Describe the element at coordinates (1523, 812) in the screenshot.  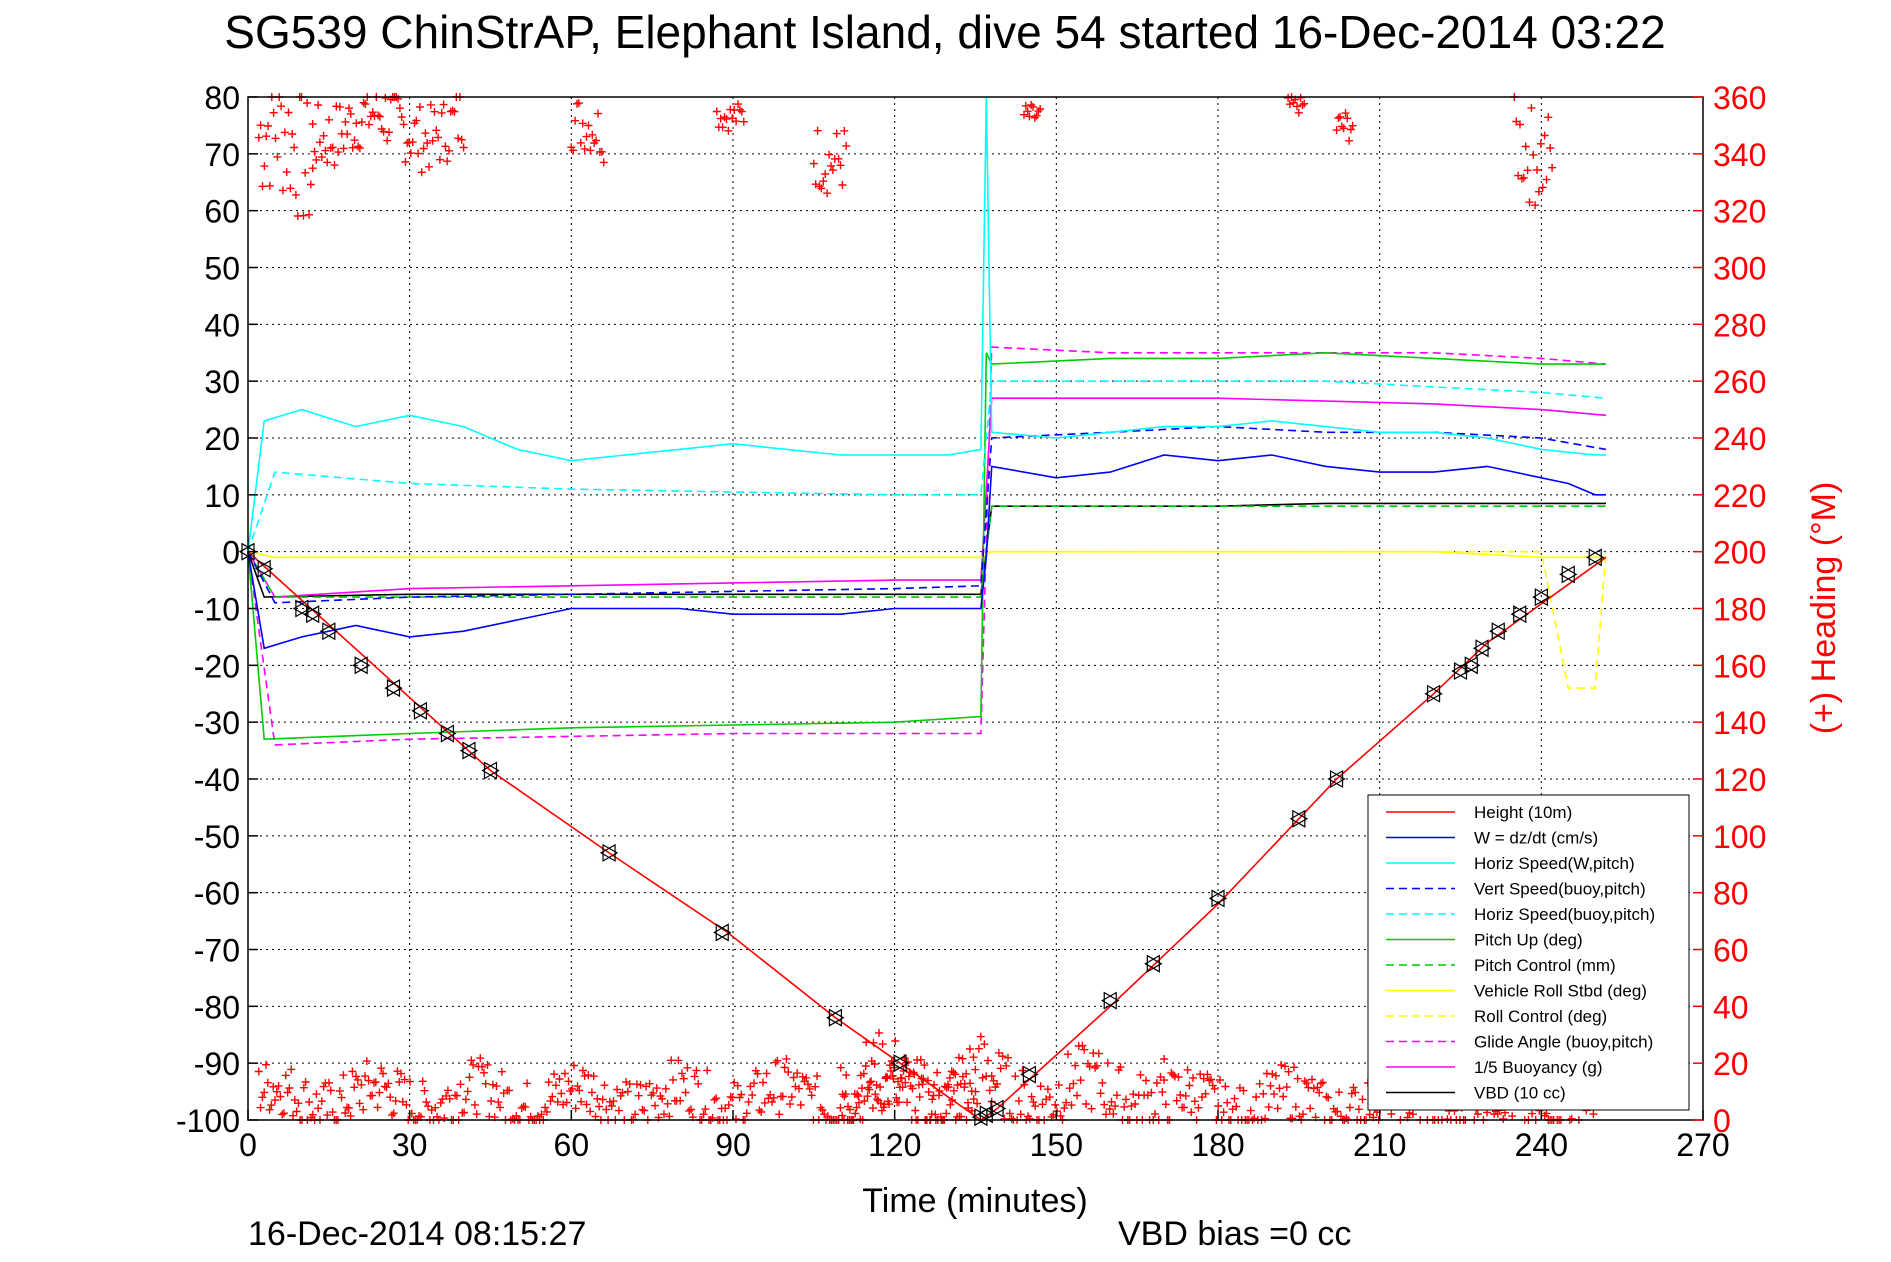
I see `legend-label: Height (10m)` at that location.